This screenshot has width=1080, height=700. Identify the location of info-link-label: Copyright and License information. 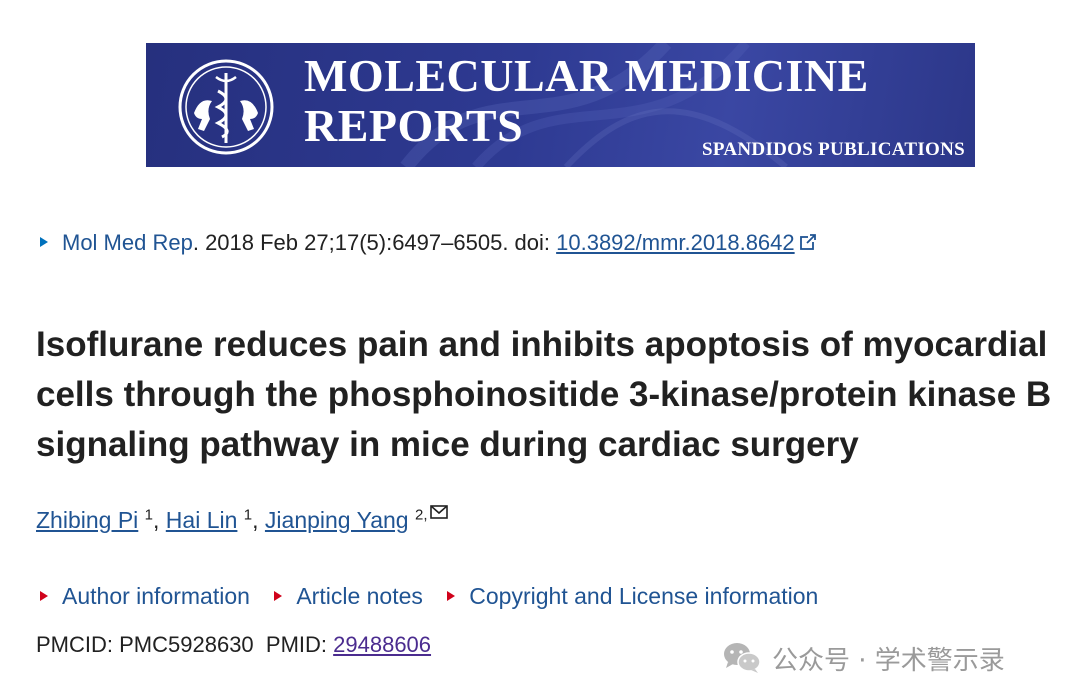
(644, 596).